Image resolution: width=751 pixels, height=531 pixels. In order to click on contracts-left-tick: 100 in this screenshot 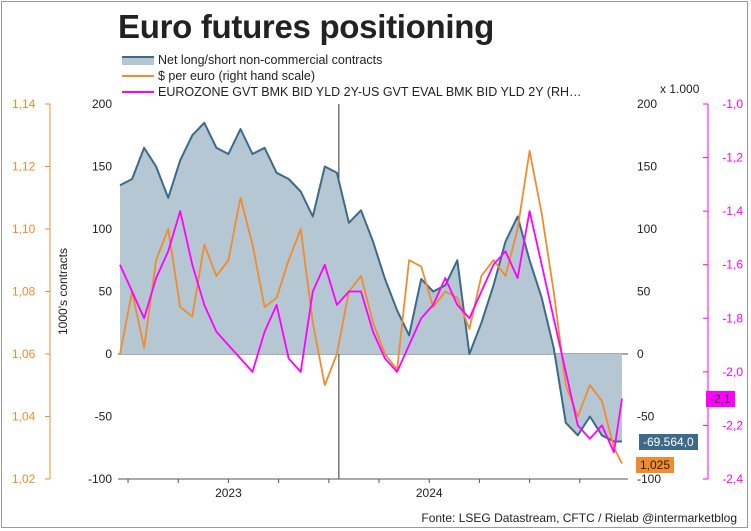, I will do `click(102, 229)`.